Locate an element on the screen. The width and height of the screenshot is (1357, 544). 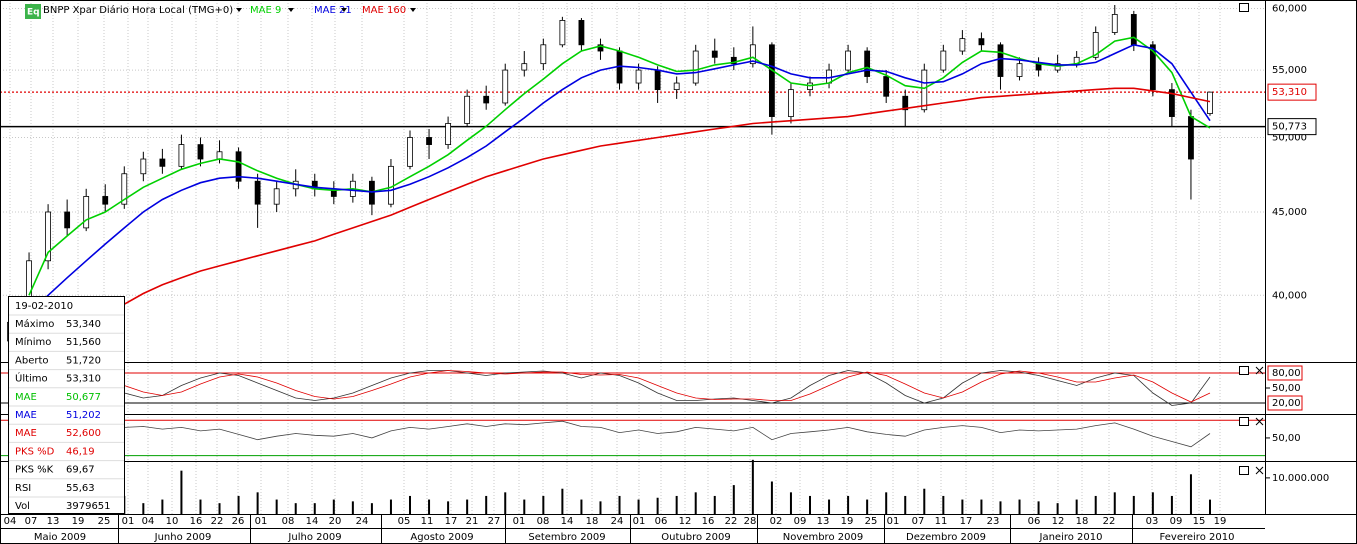
month-label: Janeiro 2010 is located at coordinates (1071, 537).